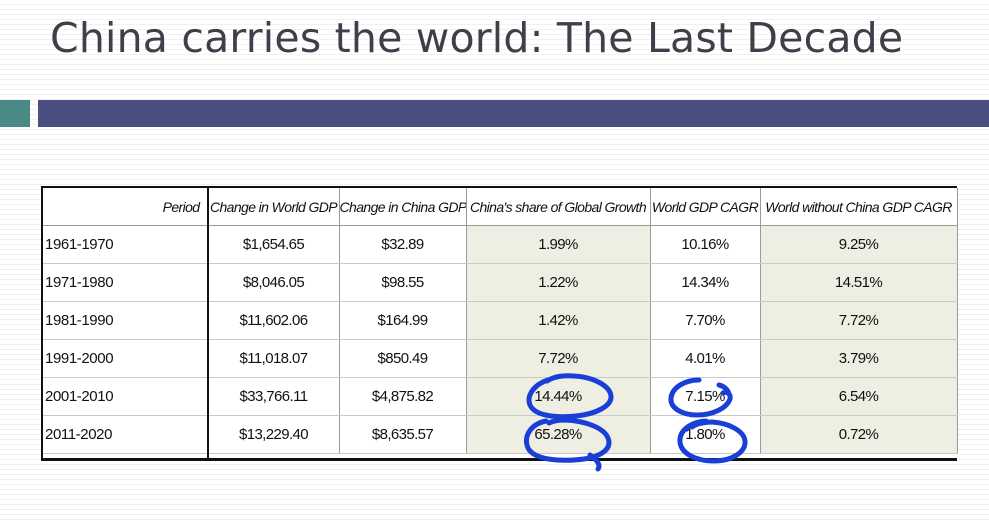  I want to click on cell-world-gdp-change: $11,602.06, so click(274, 320).